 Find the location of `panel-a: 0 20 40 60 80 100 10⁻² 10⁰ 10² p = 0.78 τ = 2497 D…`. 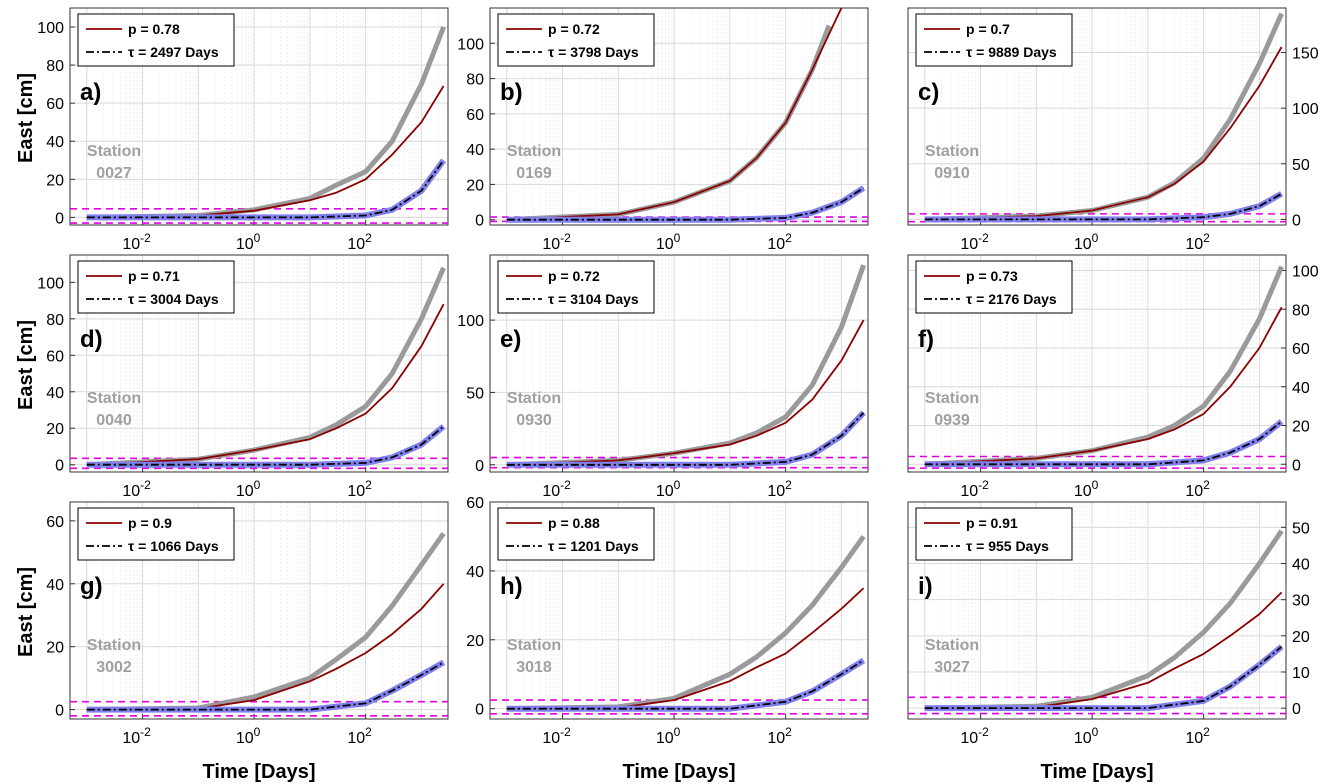

panel-a: 0 20 40 60 80 100 10⁻² 10⁰ 10² p = 0.78 τ = 2497 D… is located at coordinates (243, 130).